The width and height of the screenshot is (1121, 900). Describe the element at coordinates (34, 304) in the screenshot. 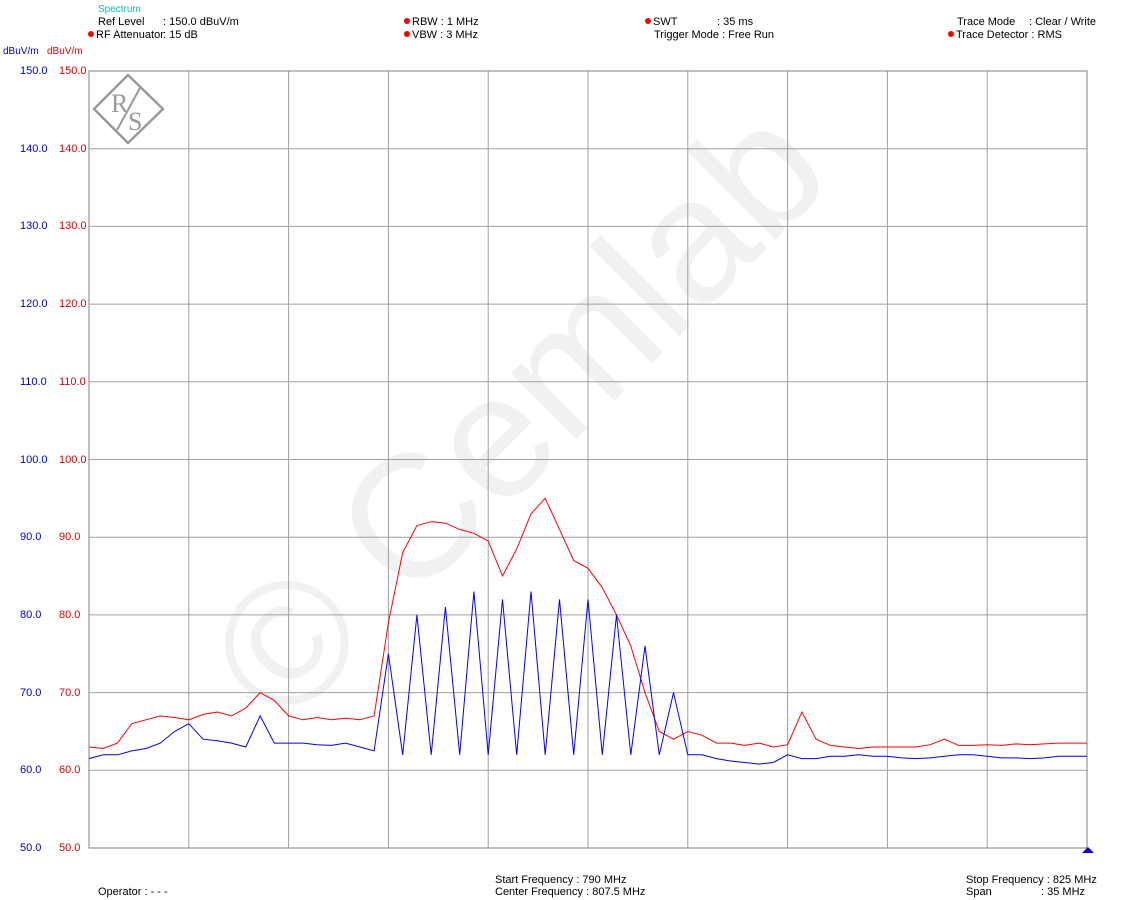

I see `y-tick-label-left: 120.0` at that location.